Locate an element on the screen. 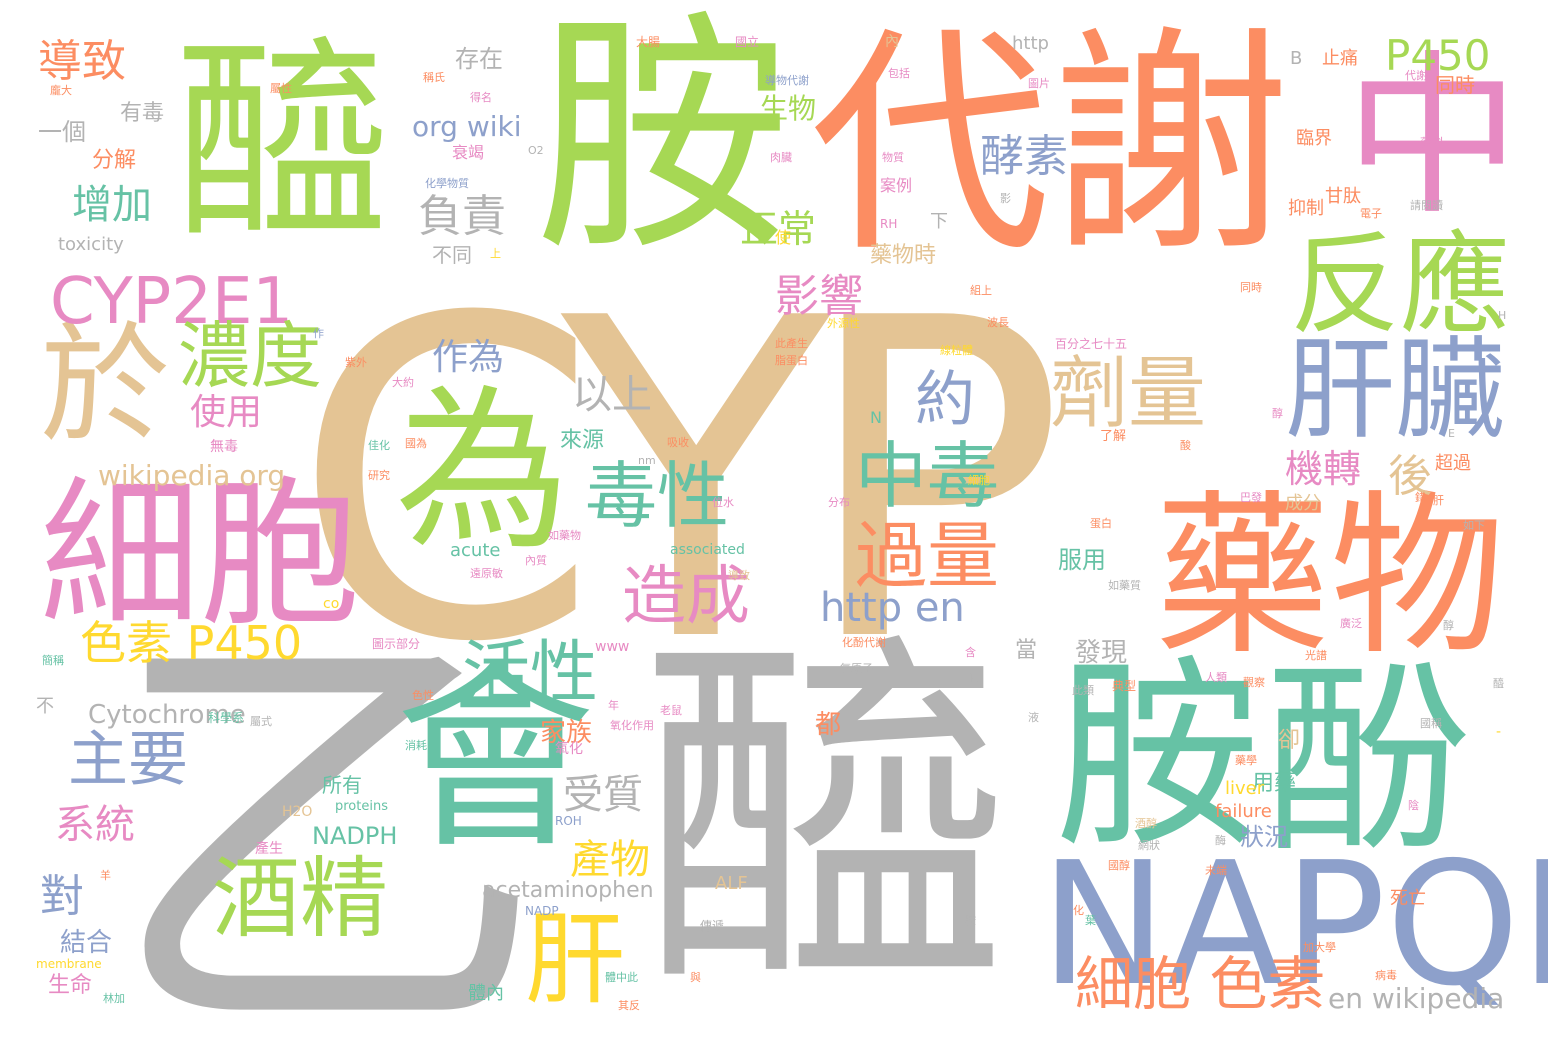  word-gantai: 甘肽 is located at coordinates (1343, 196).